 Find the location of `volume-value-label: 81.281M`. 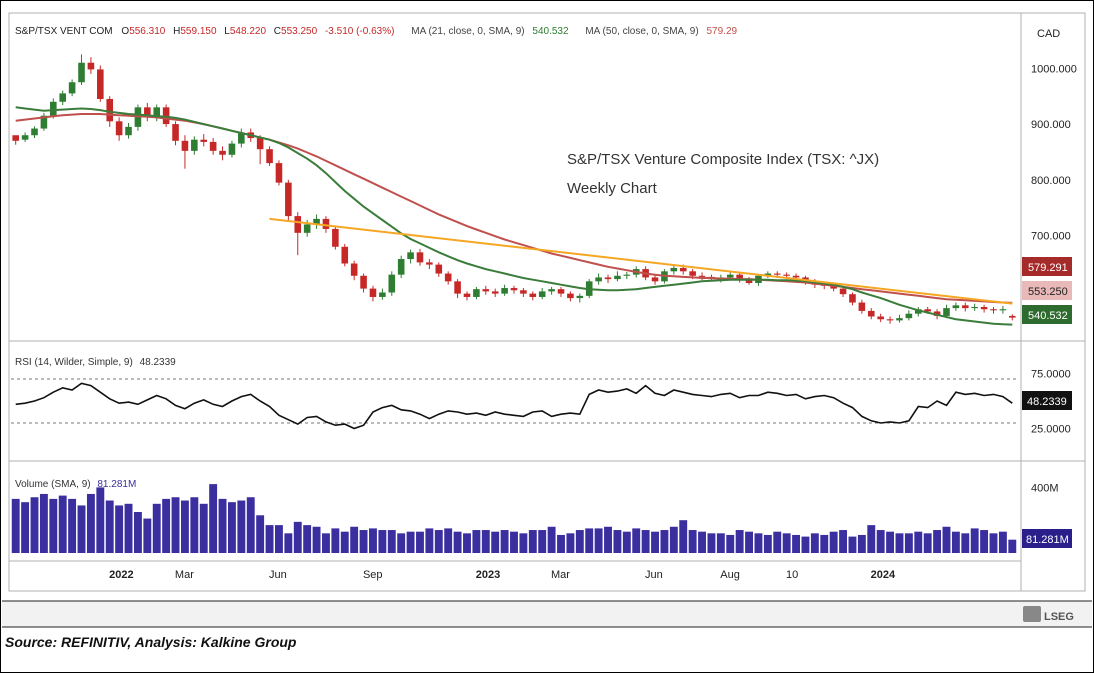

volume-value-label: 81.281M is located at coordinates (1047, 540).